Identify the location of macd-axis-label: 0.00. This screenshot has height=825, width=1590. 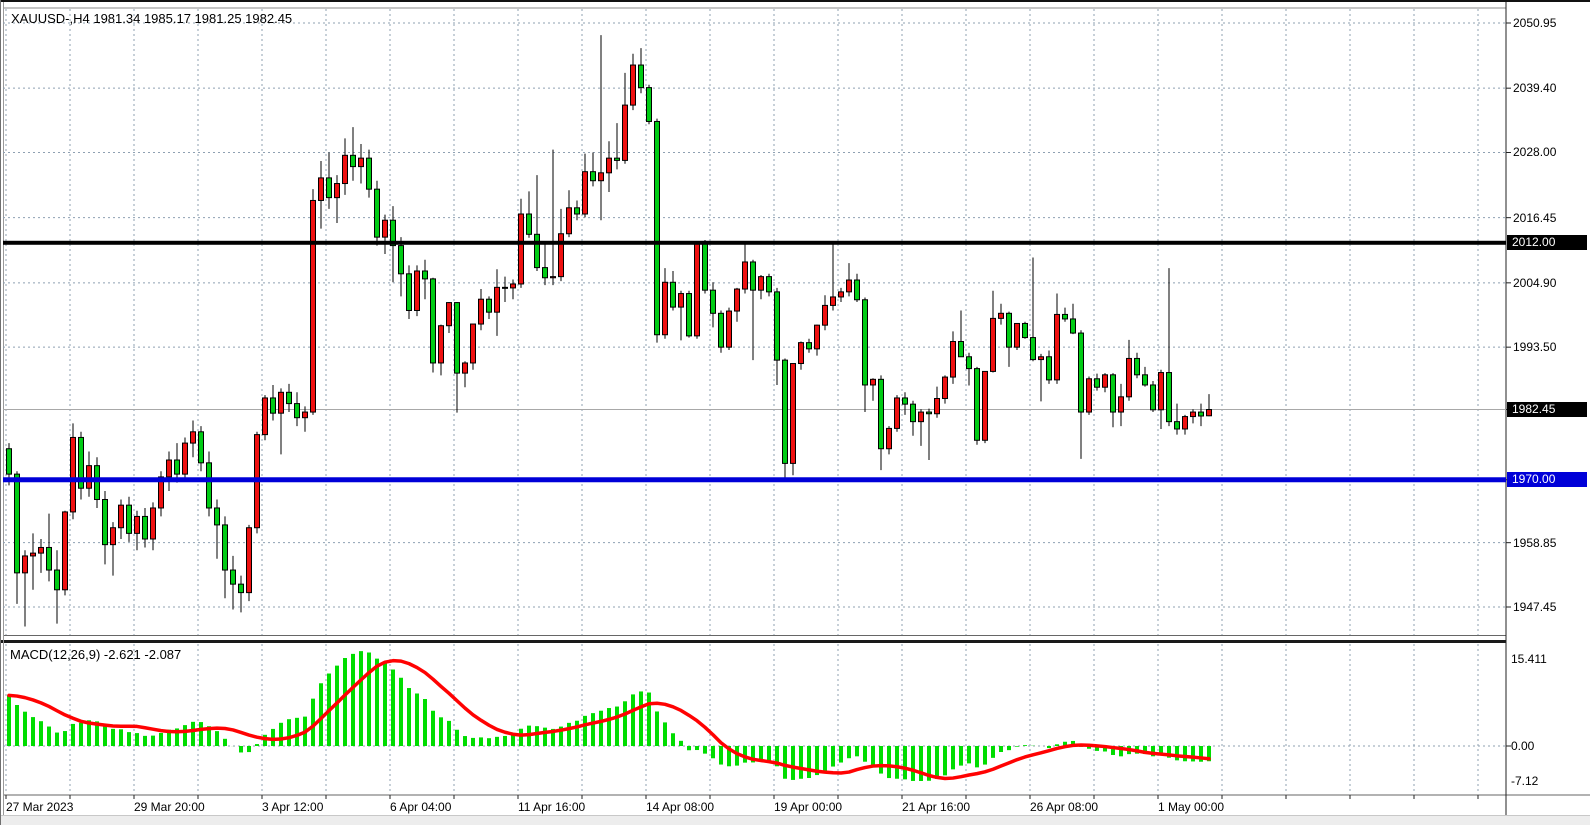
(1523, 746).